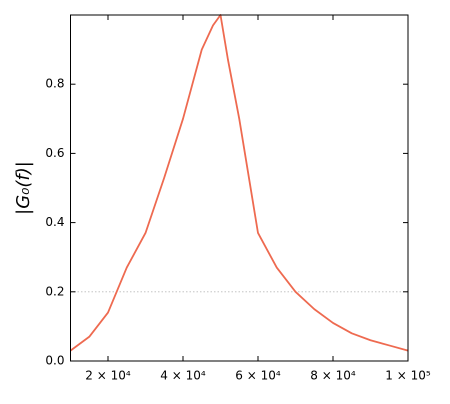  I want to click on y-axis-label: |G₀(f)|, so click(23, 188).